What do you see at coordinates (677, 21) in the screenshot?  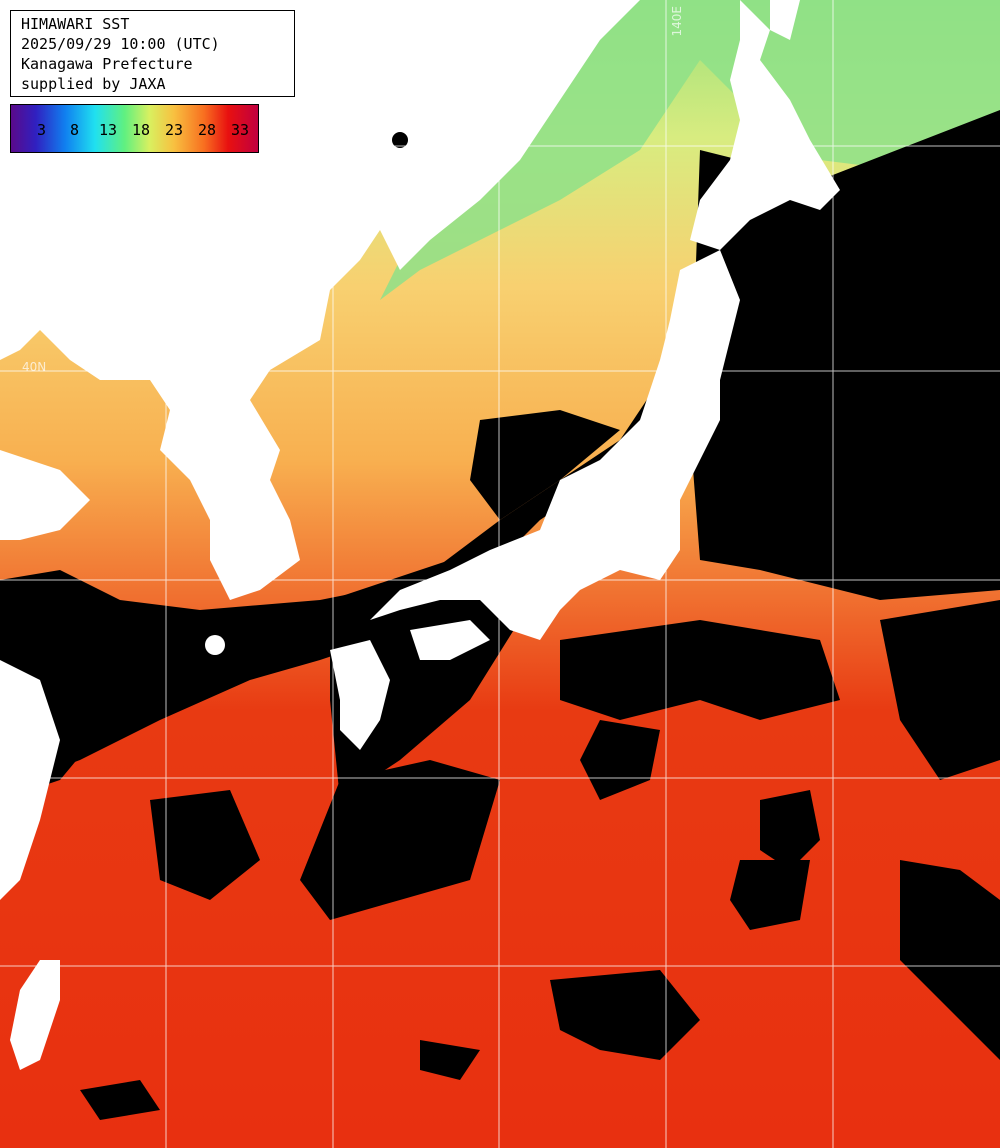 I see `lon-label-140e: 140E` at bounding box center [677, 21].